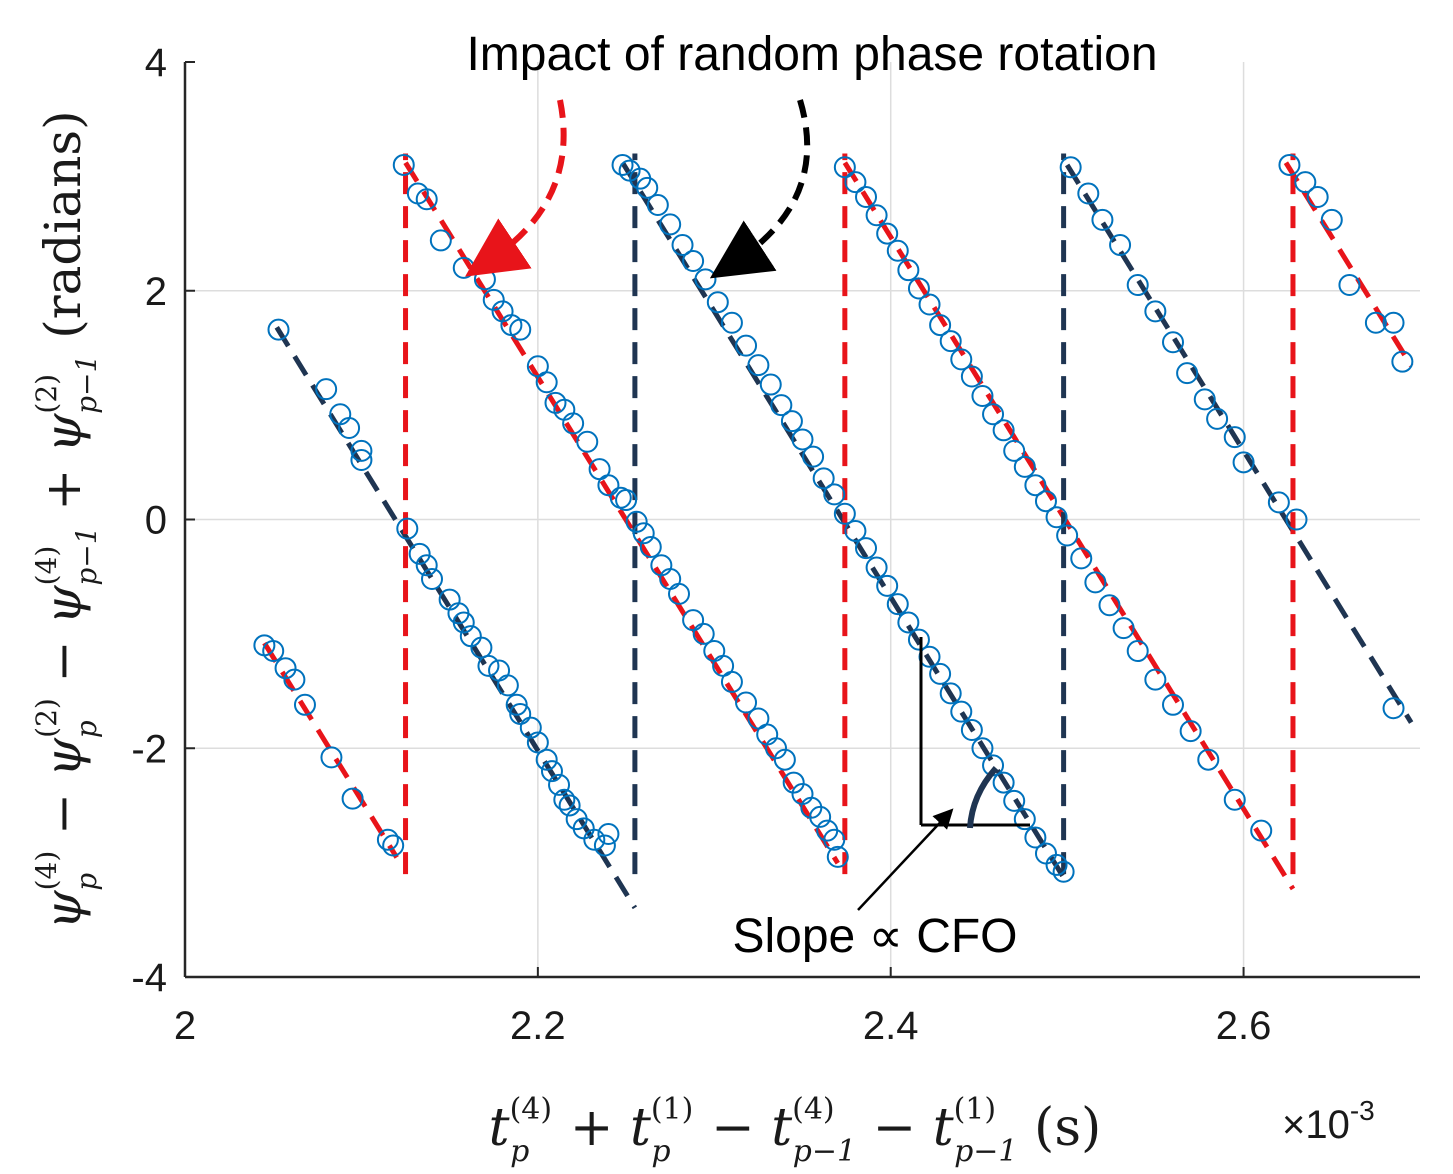 This screenshot has height=1174, width=1453. I want to click on x-label-t1-sup: (4), so click(531, 1109).